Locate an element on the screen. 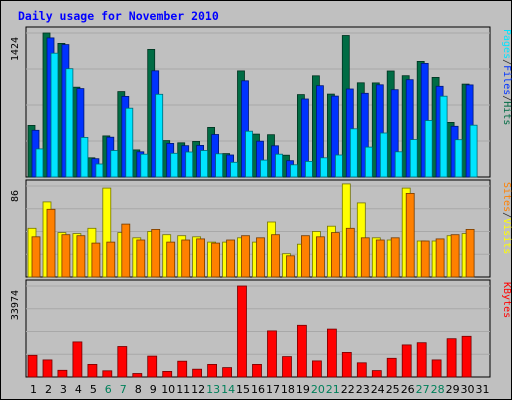 Image resolution: width=512 pixels, height=400 pixels. x-tick-label-25: 25 is located at coordinates (393, 389).